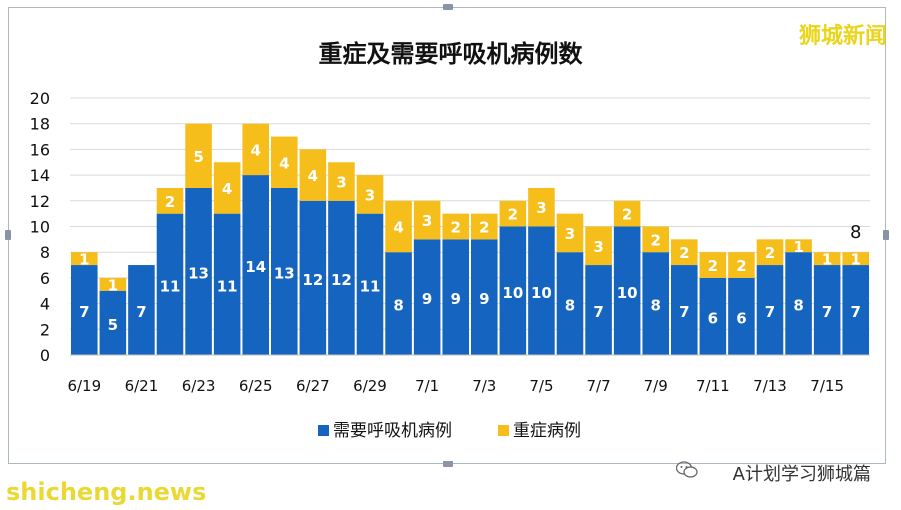 The width and height of the screenshot is (901, 510). I want to click on legend-label: 需要呼吸机病例, so click(392, 431).